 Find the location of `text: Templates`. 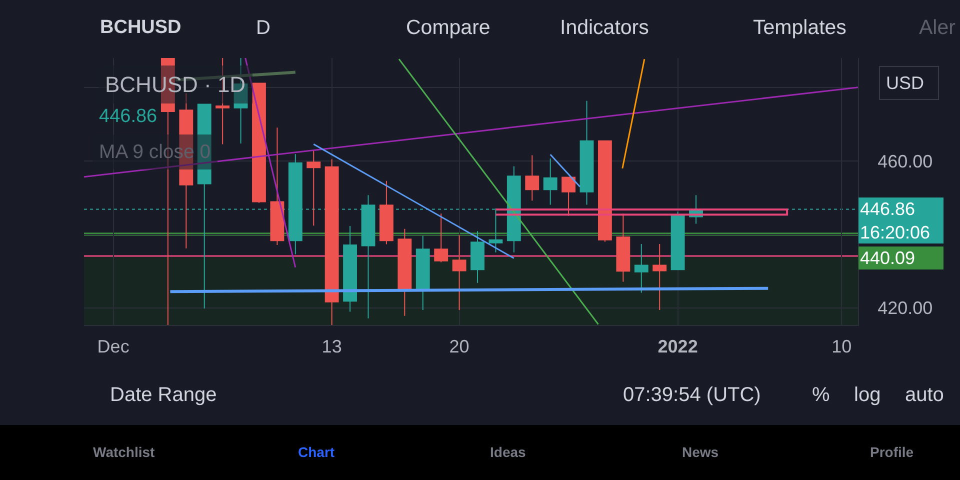

text: Templates is located at coordinates (799, 27).